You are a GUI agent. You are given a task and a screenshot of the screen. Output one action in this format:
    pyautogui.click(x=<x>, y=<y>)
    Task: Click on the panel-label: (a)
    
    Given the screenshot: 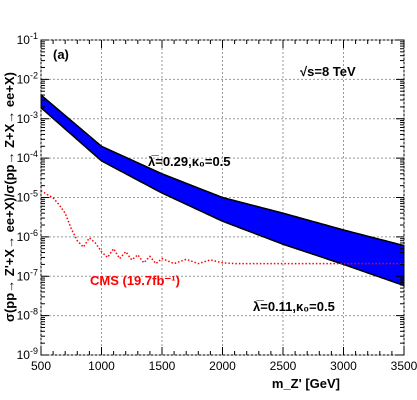 What is the action you would take?
    pyautogui.click(x=61, y=54)
    